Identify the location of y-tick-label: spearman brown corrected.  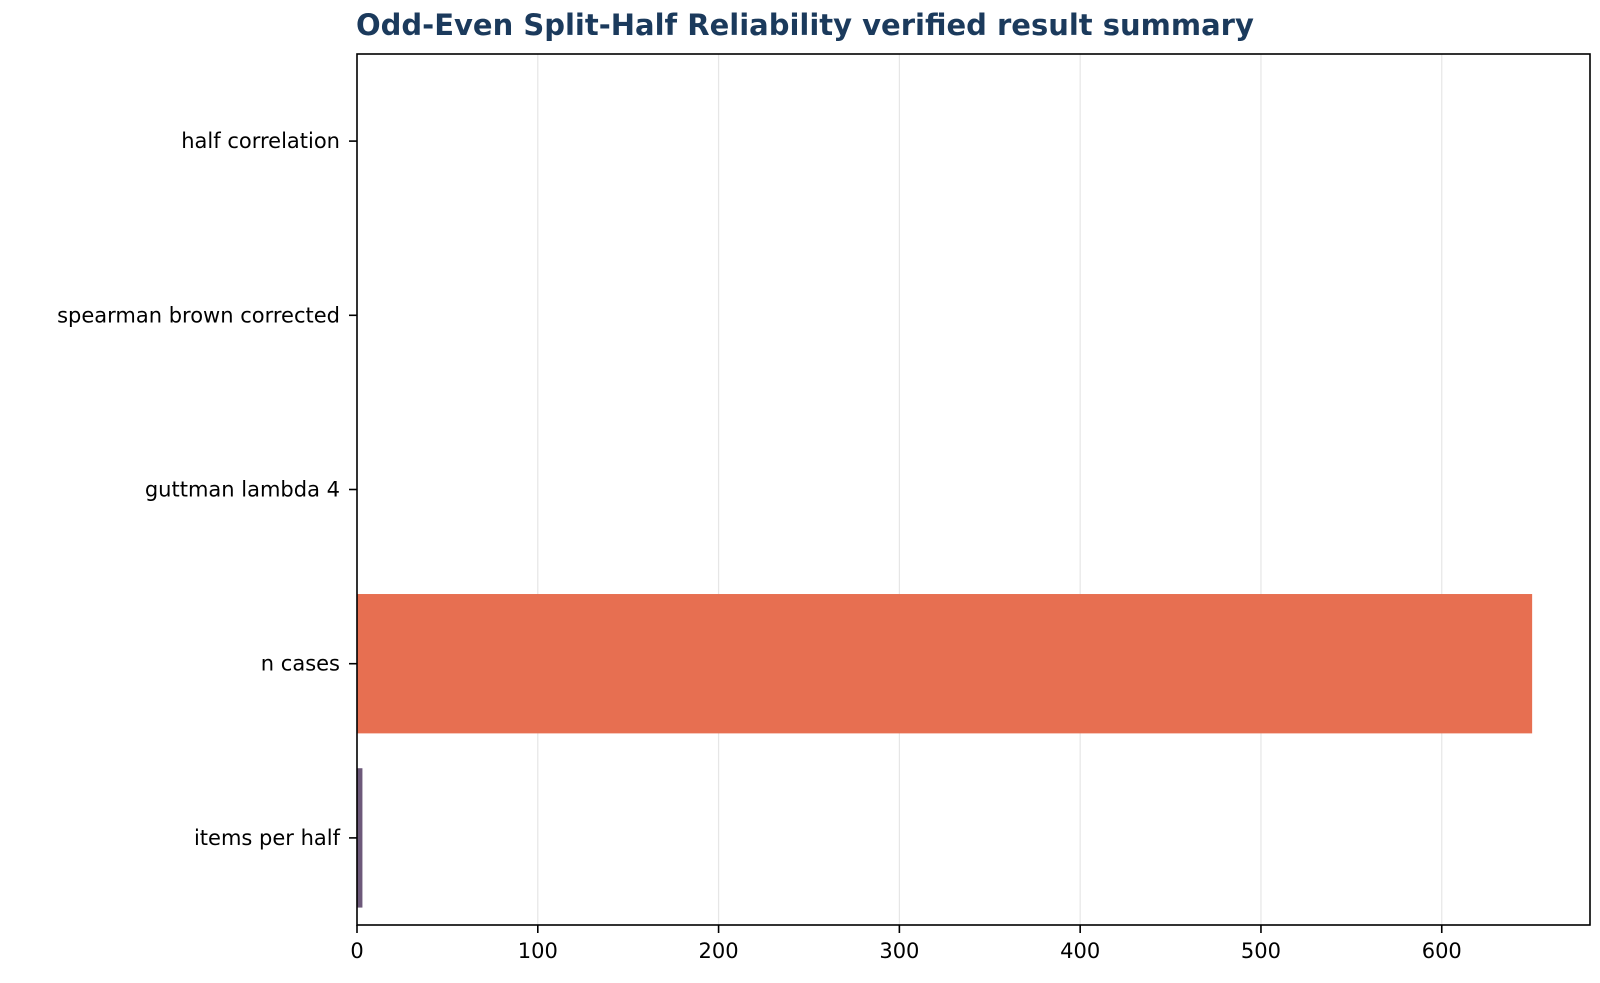
(198, 315).